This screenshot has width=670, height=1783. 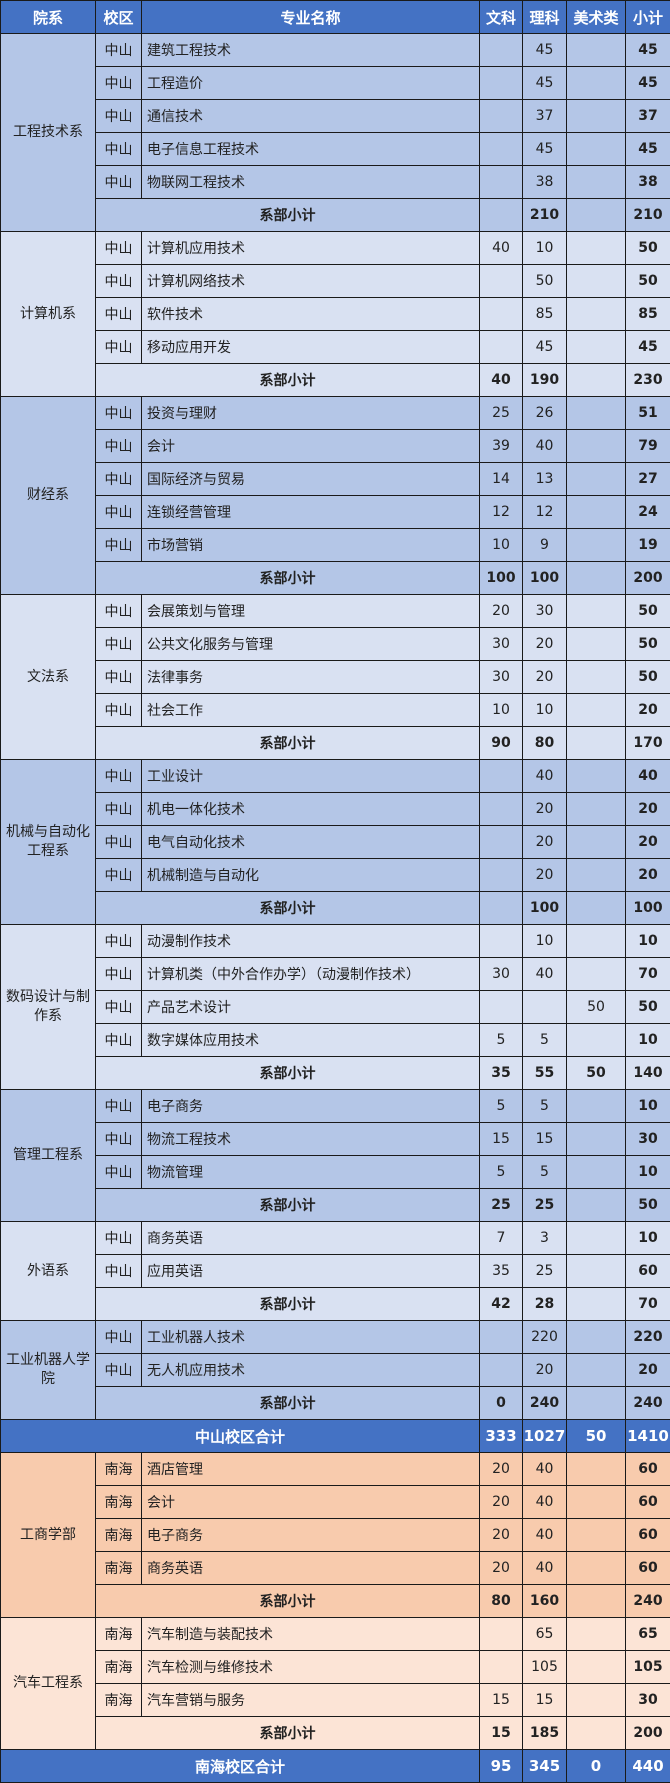 I want to click on cell-science: 26, so click(x=544, y=413).